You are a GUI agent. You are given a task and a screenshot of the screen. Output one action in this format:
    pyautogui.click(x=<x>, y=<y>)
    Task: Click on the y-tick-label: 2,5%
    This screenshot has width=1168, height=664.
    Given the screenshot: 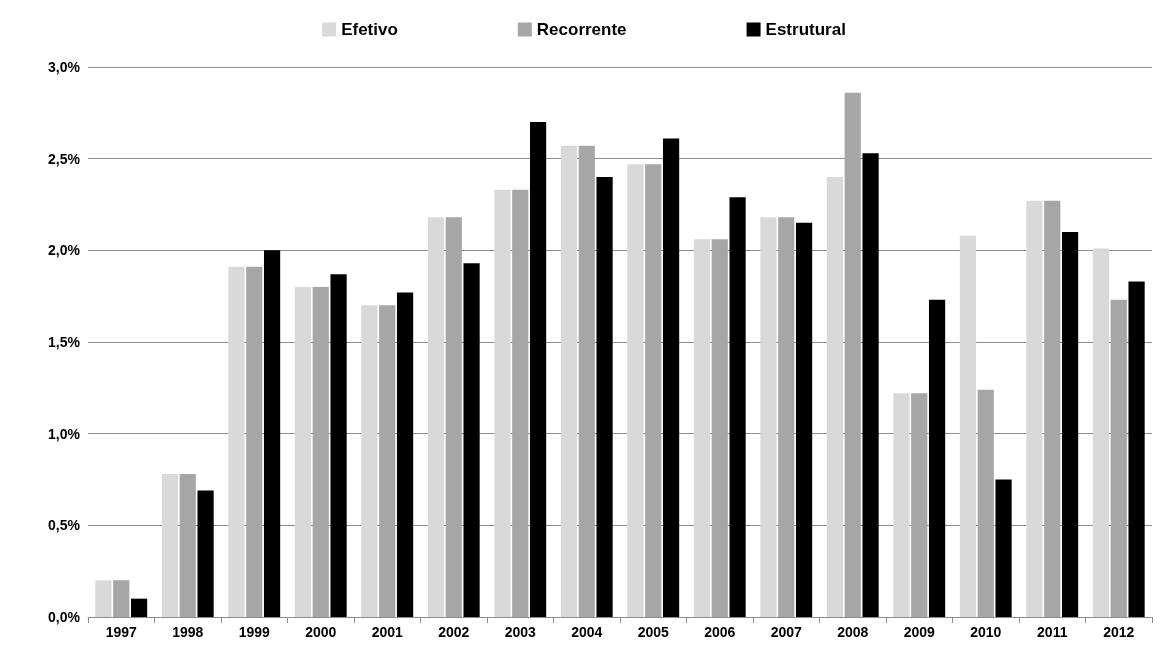 What is the action you would take?
    pyautogui.click(x=64, y=158)
    